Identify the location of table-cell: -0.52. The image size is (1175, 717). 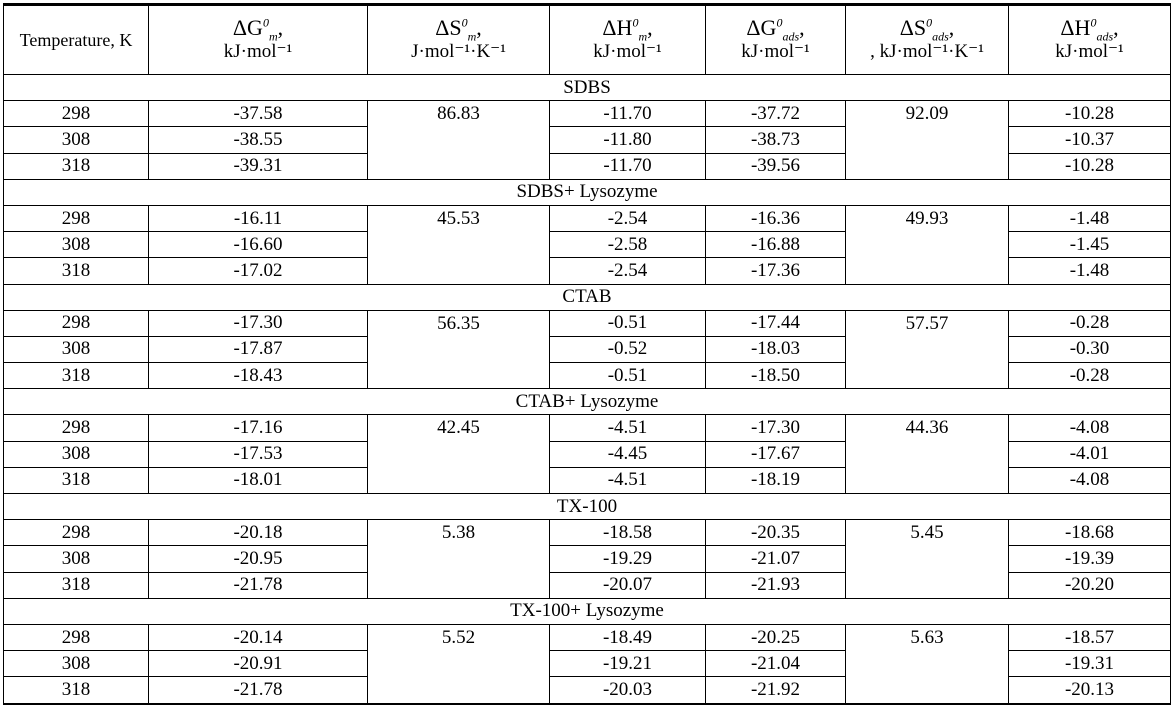
(627, 349).